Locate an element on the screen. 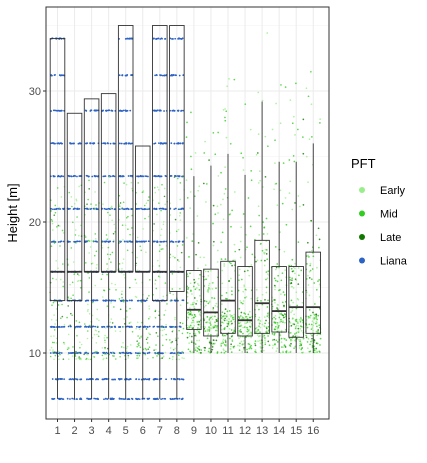 Image resolution: width=427 pixels, height=463 pixels. x-tick-label: 12 is located at coordinates (245, 431).